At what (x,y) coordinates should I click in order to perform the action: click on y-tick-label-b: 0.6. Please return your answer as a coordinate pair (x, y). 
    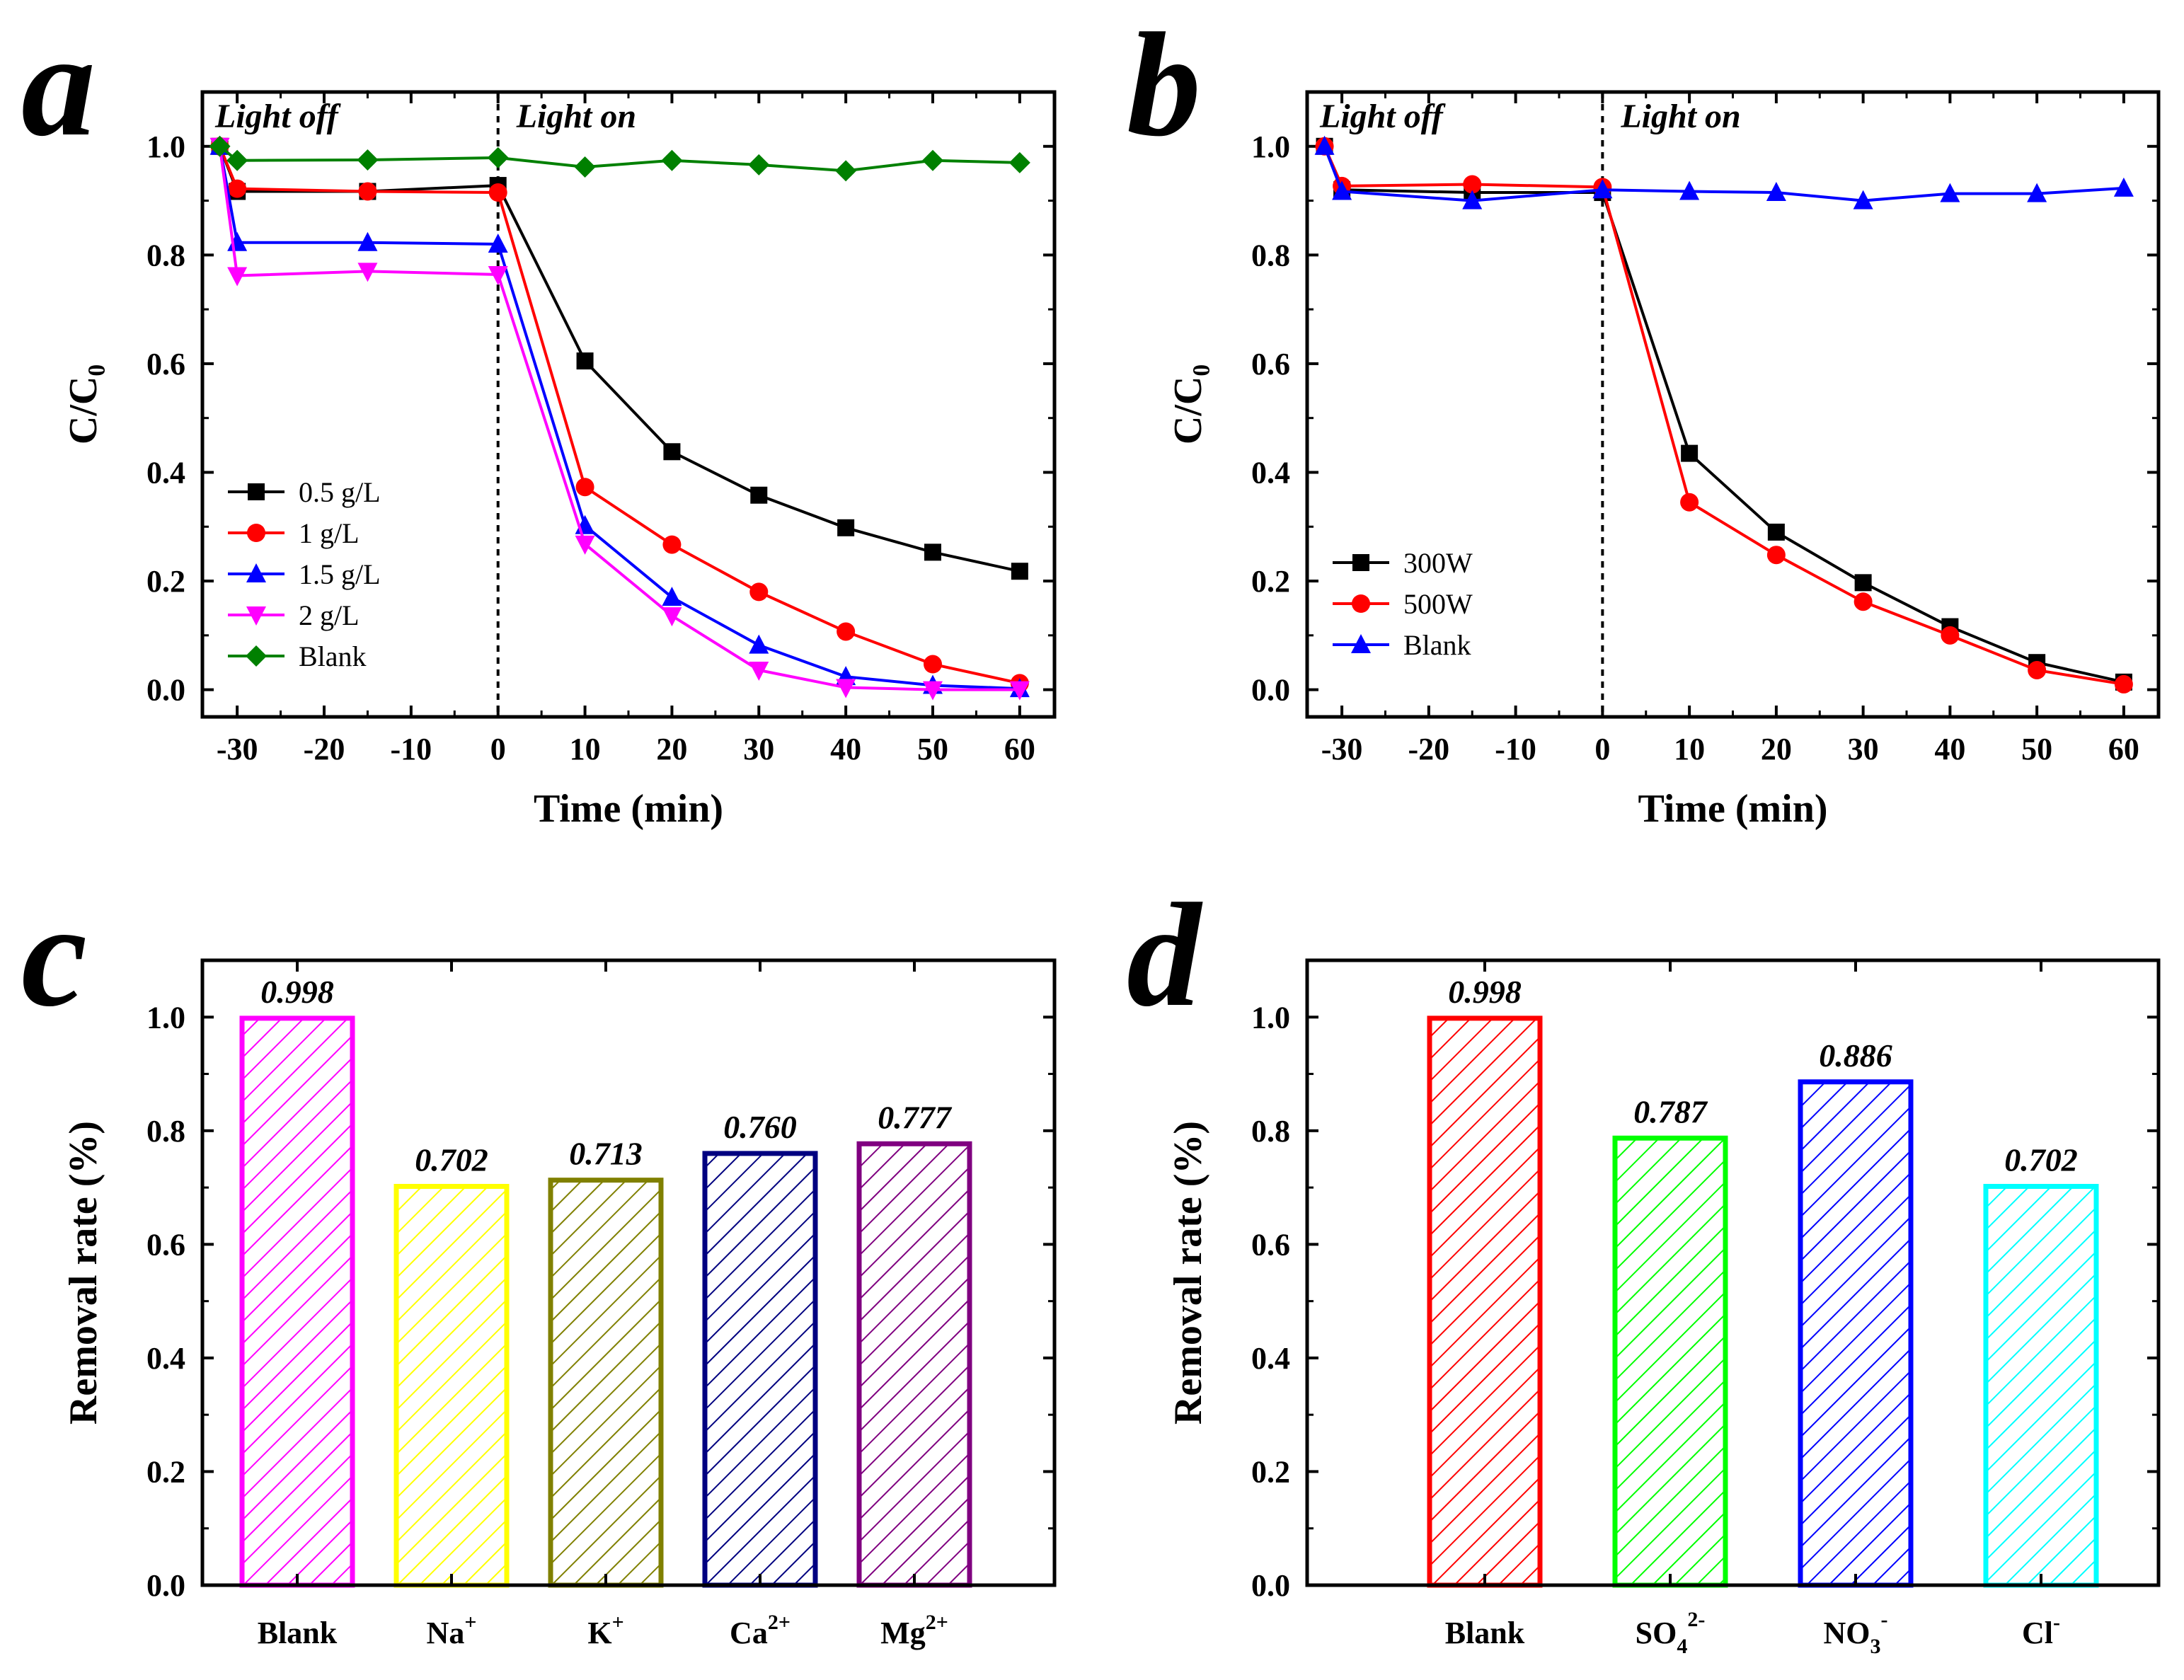
    Looking at the image, I should click on (1270, 364).